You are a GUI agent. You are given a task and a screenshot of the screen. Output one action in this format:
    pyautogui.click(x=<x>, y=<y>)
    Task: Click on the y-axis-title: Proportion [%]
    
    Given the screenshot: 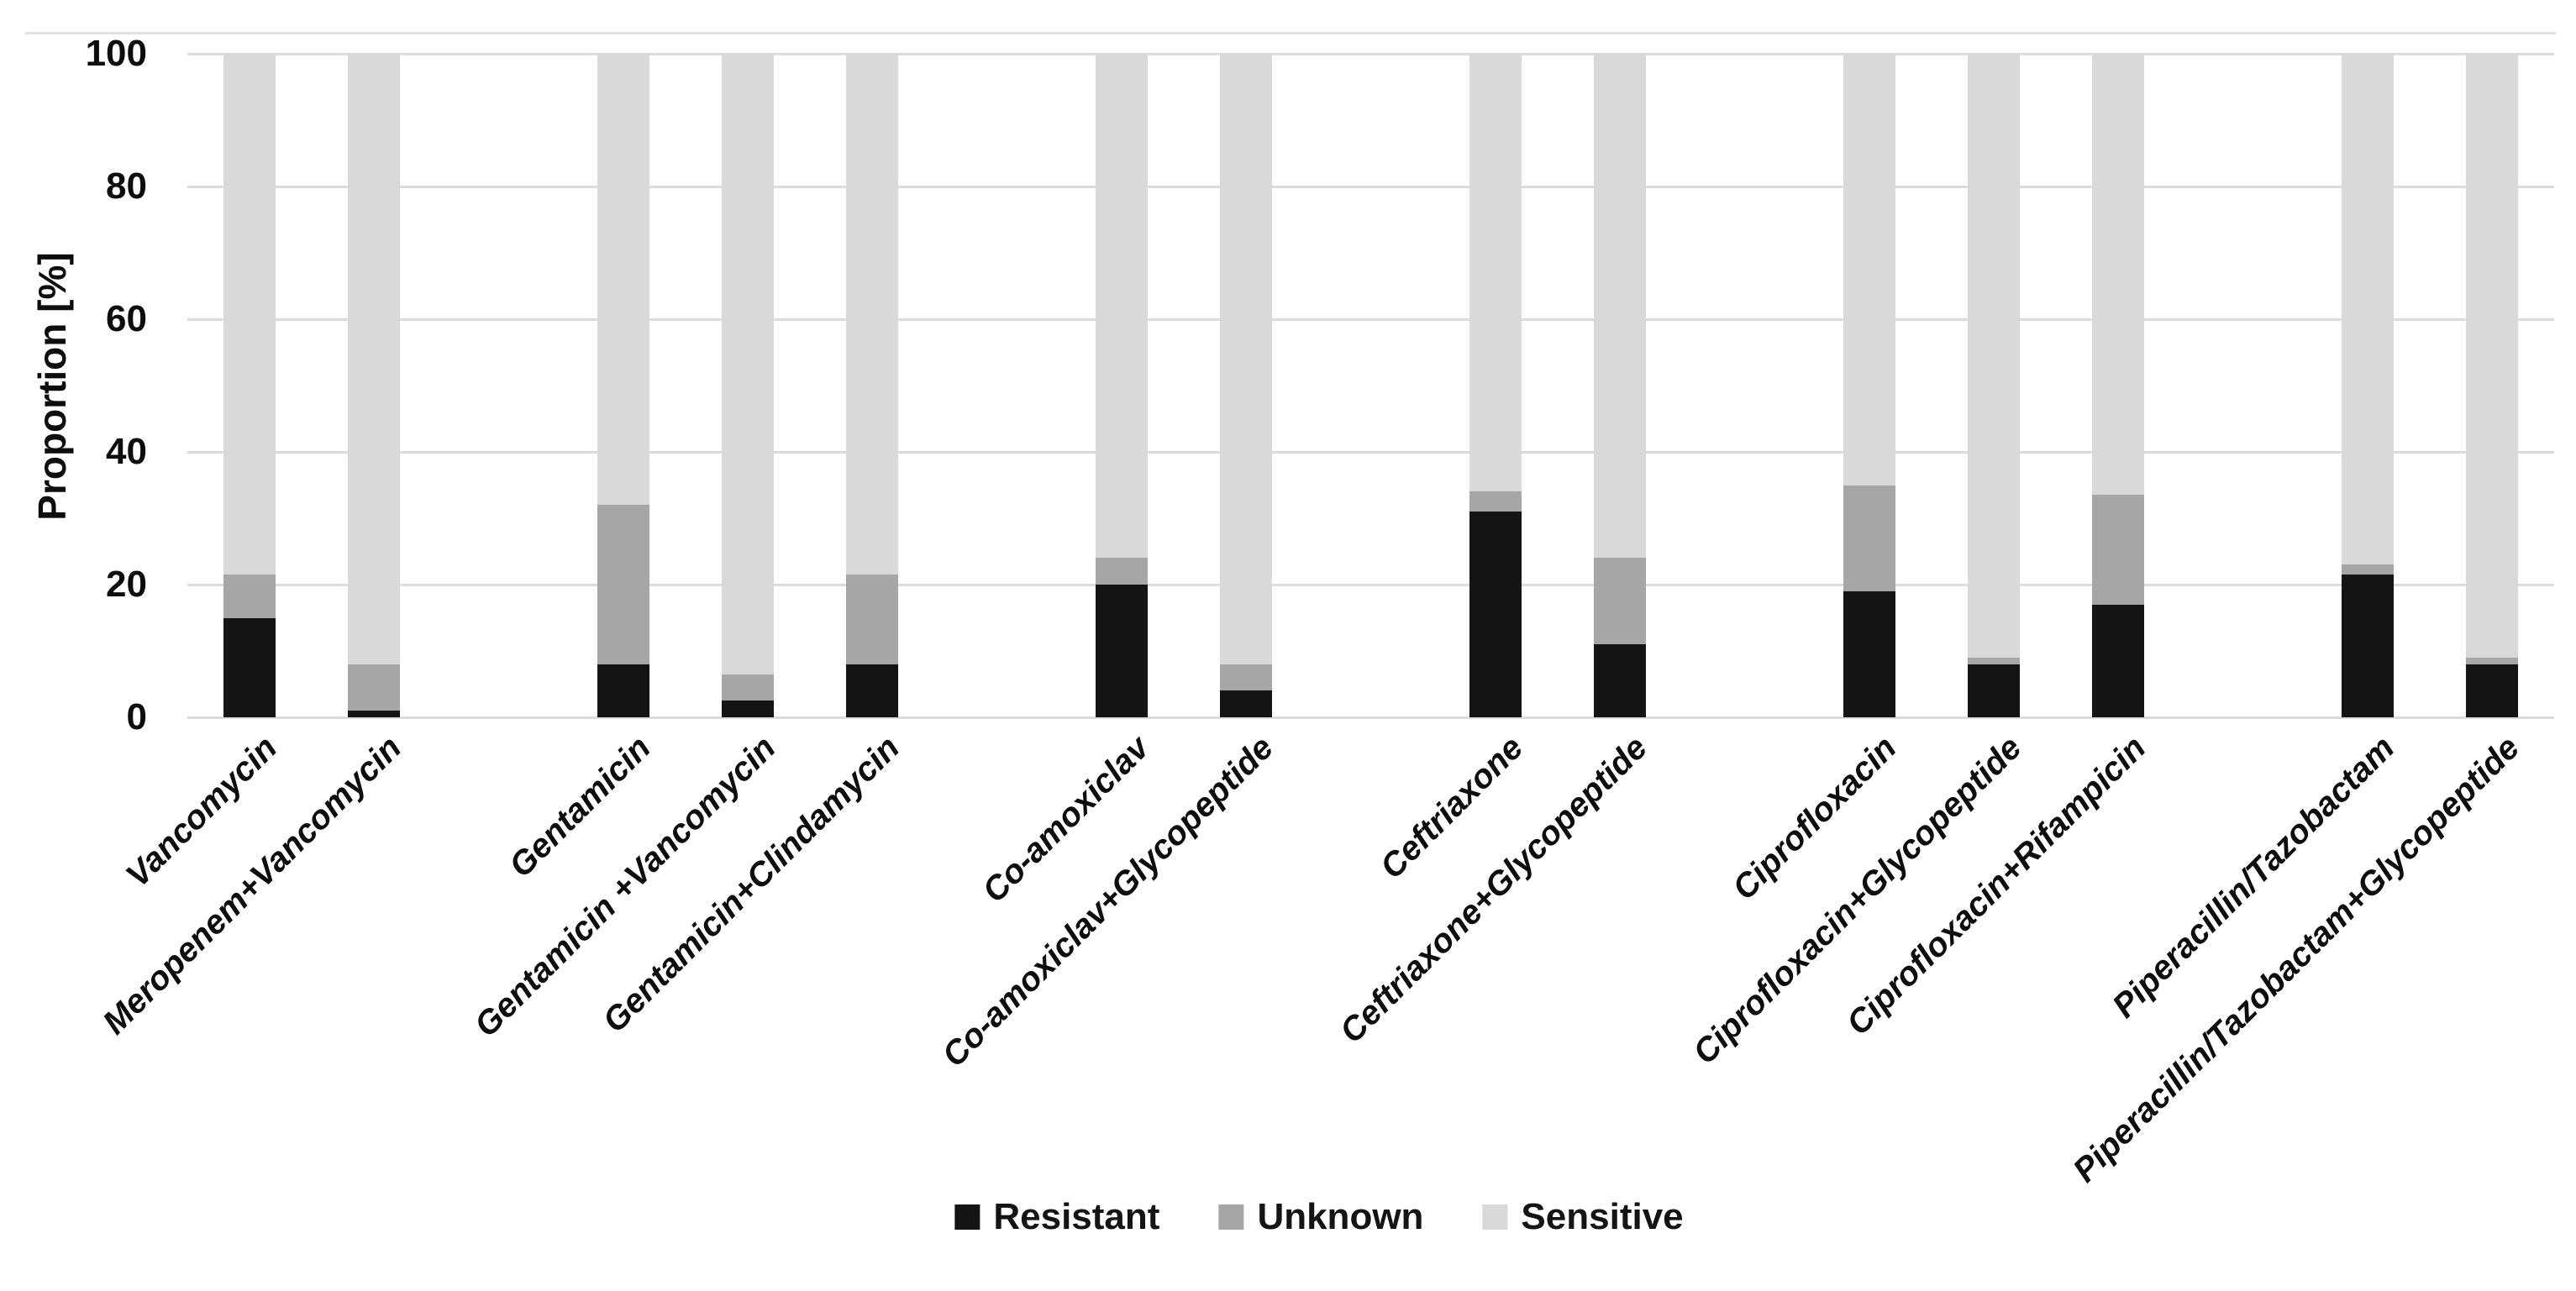 What is the action you would take?
    pyautogui.click(x=52, y=386)
    